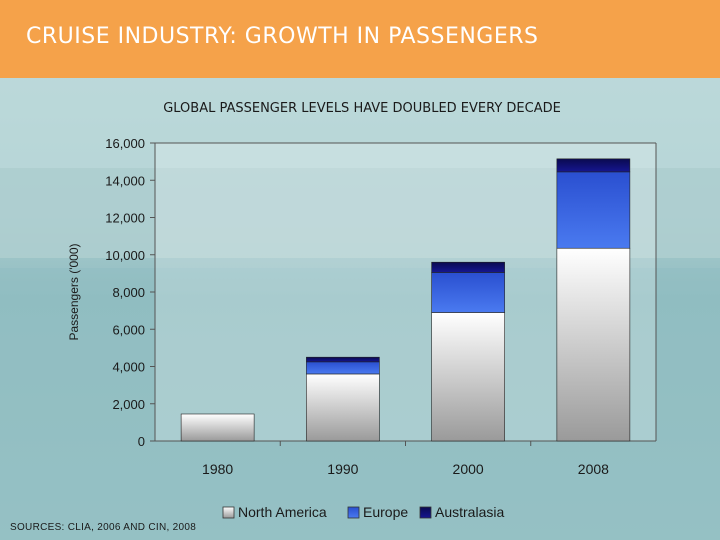  I want to click on bar-north-america-2008, so click(593, 344).